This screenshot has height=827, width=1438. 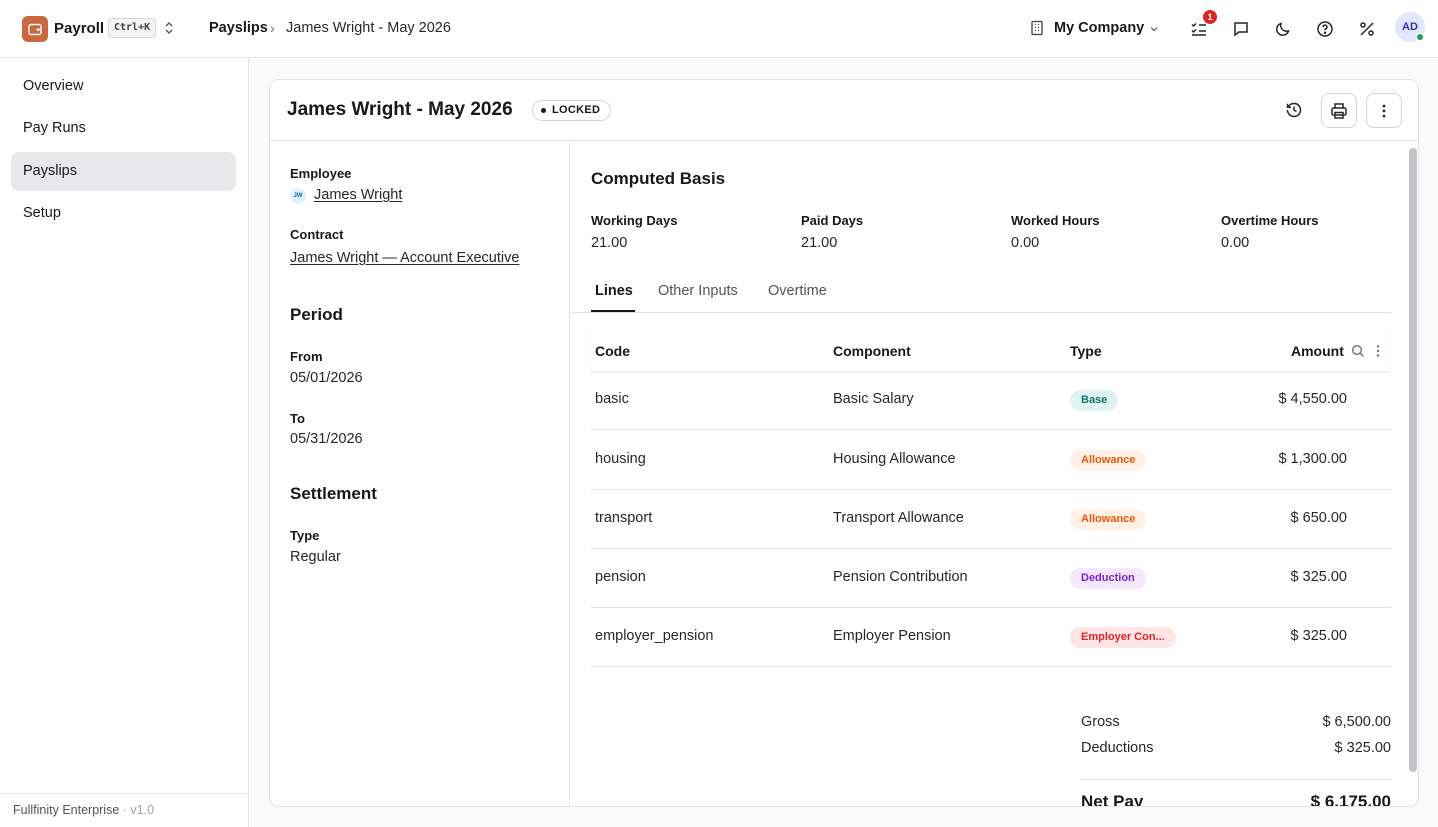 I want to click on breadcrumb-current: James Wright - May 2026, so click(x=368, y=28).